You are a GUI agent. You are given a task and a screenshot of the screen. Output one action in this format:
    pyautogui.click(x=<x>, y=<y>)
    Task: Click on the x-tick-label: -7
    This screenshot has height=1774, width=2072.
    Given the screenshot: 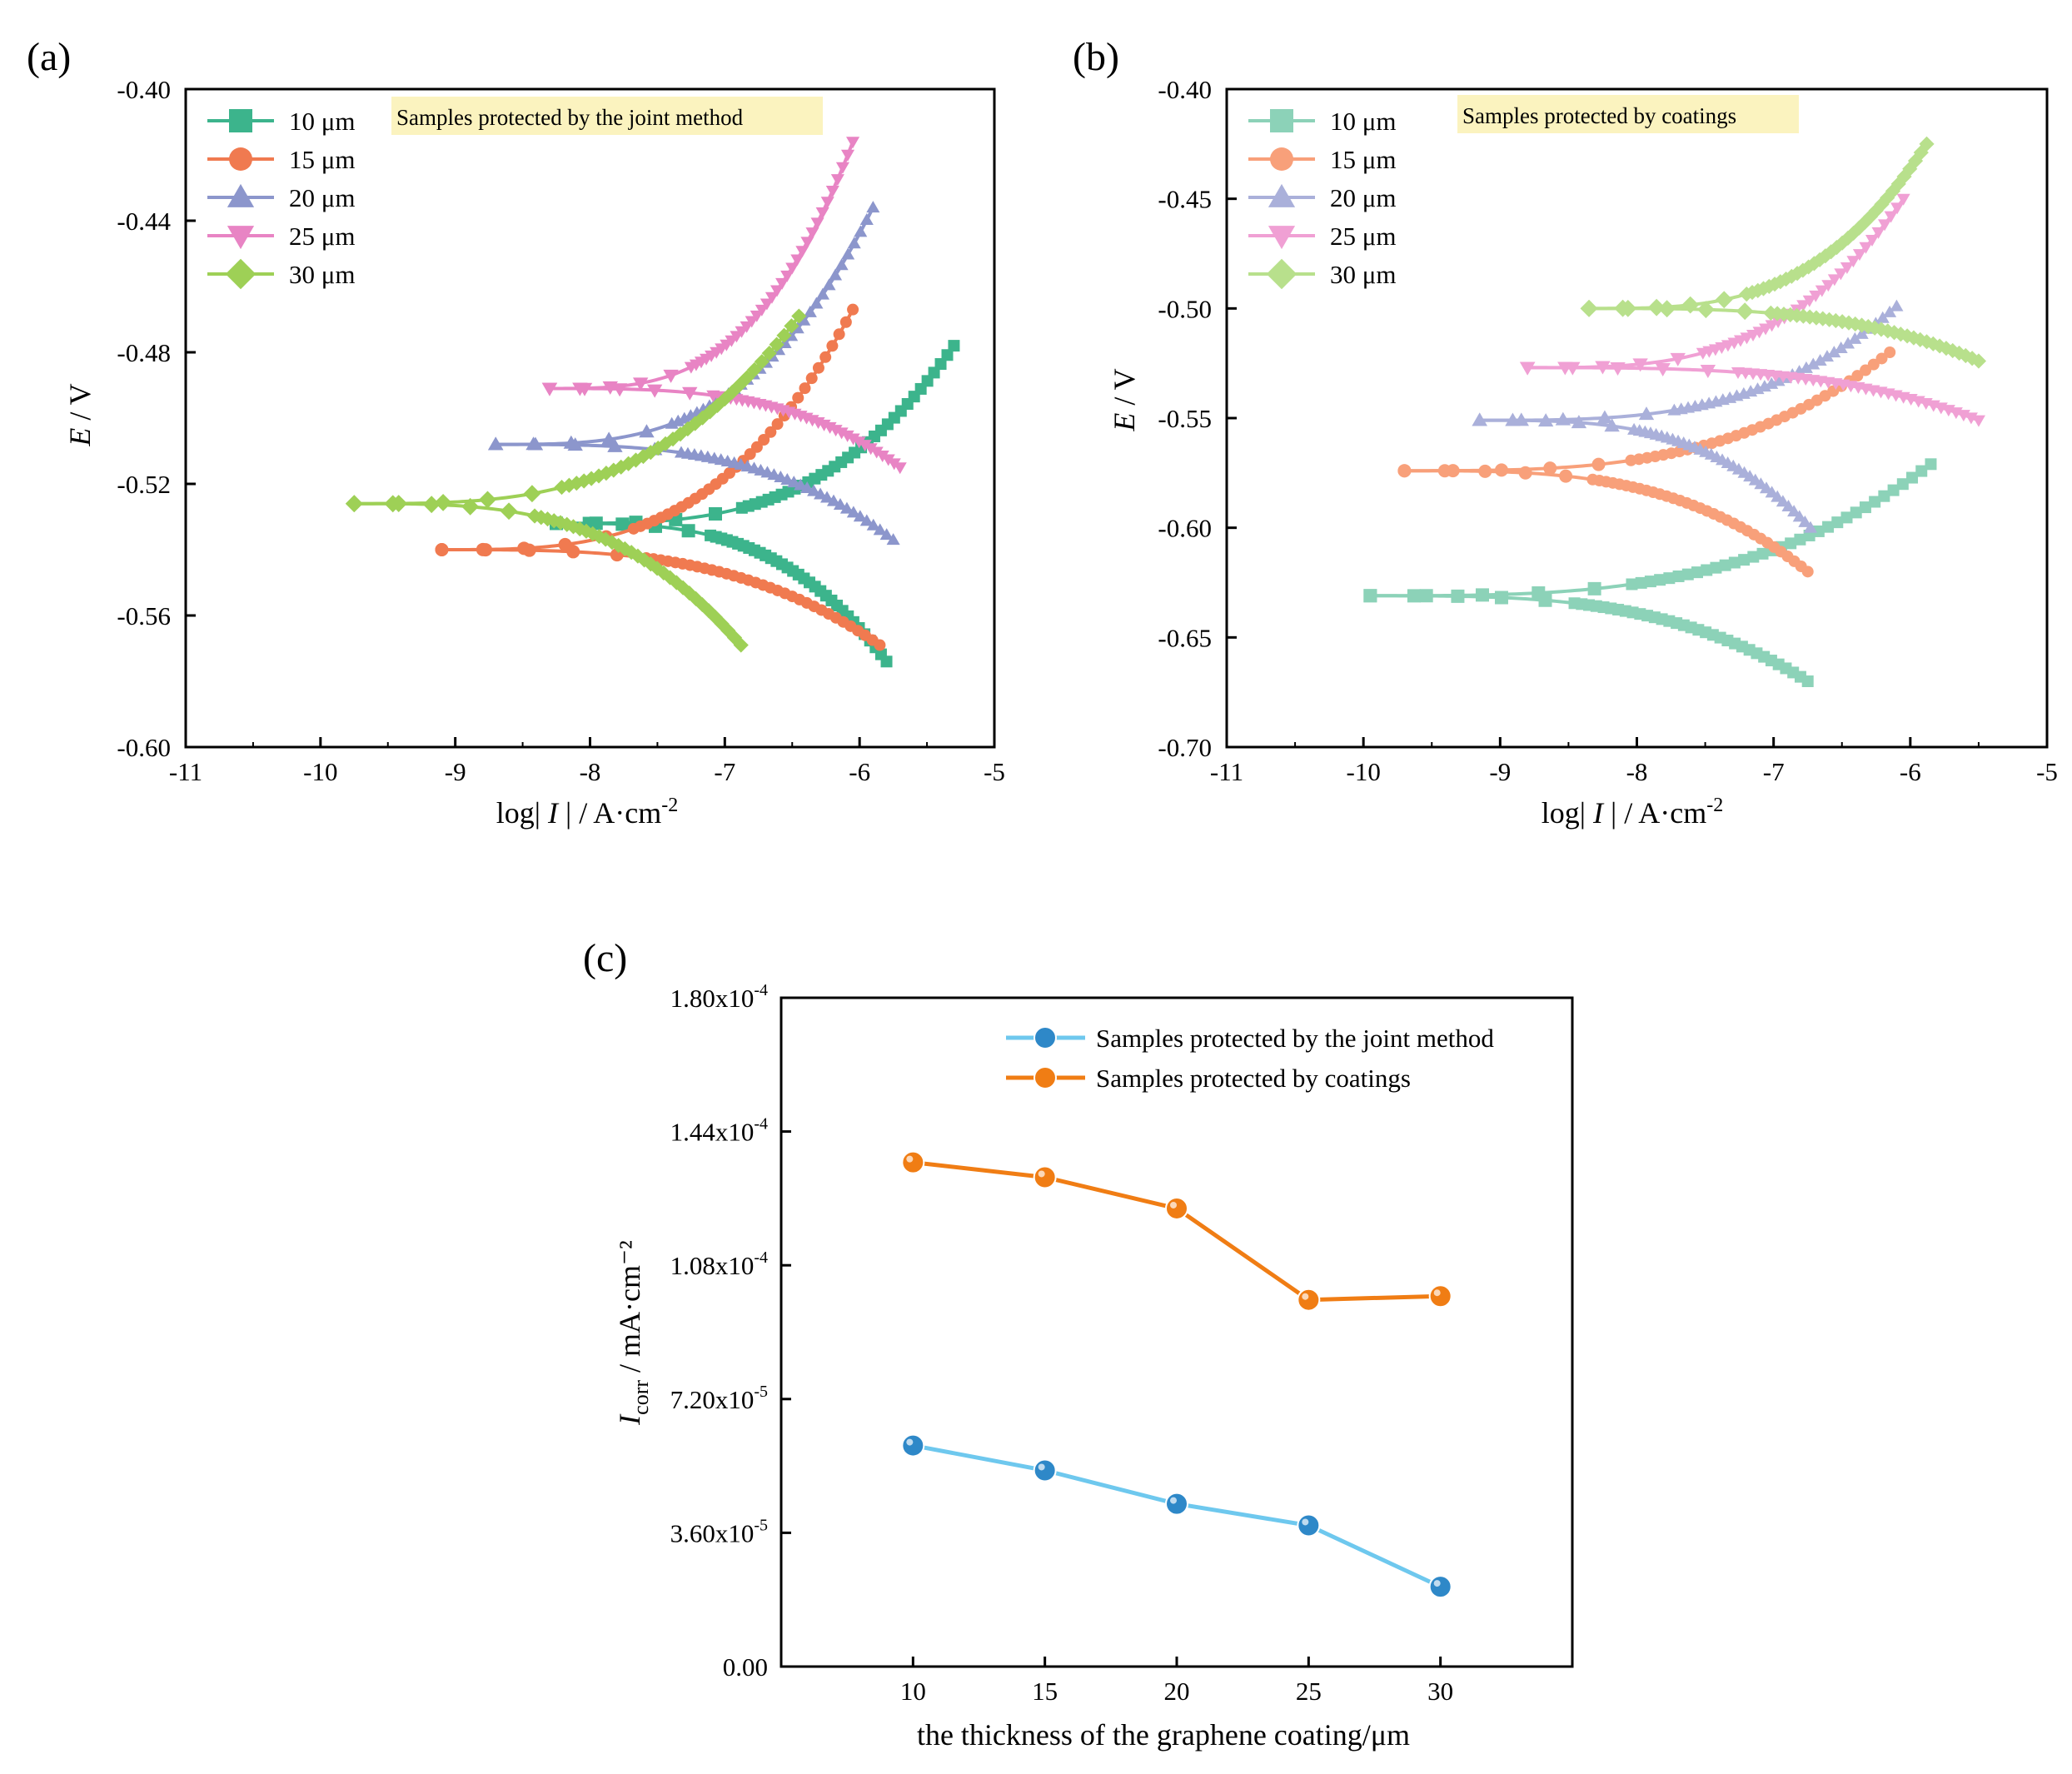 What is the action you would take?
    pyautogui.click(x=1774, y=771)
    